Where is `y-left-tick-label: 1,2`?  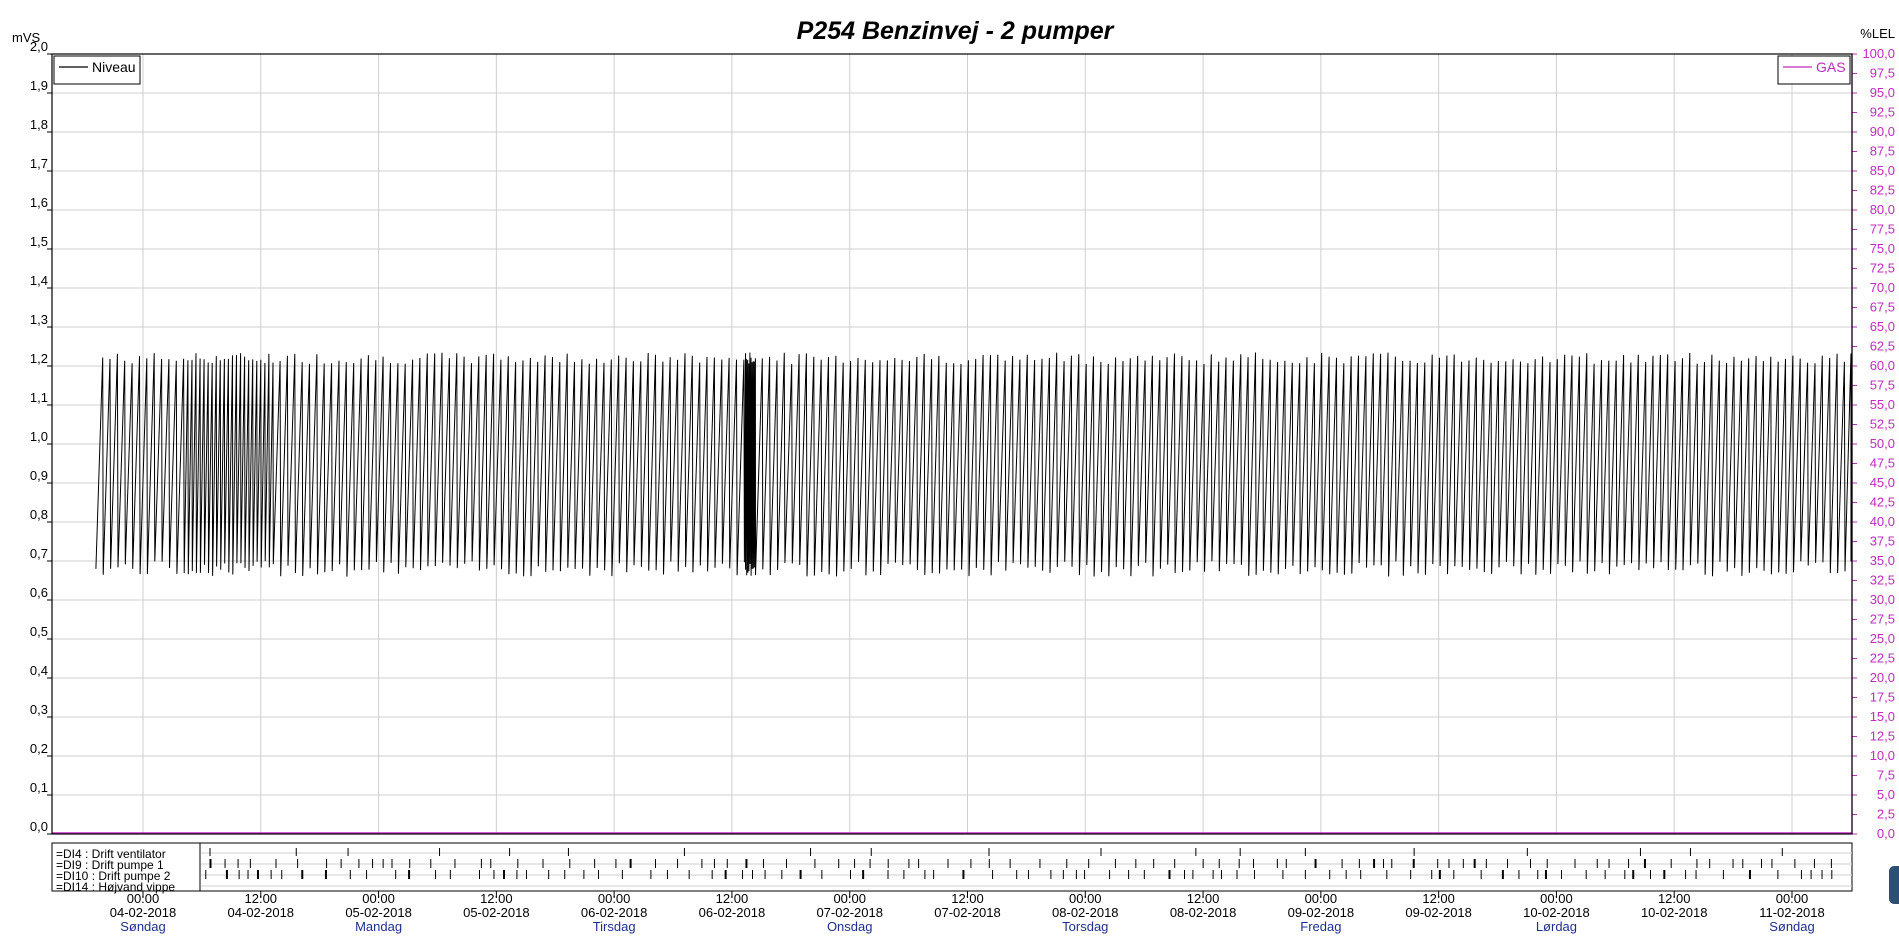
y-left-tick-label: 1,2 is located at coordinates (39, 358).